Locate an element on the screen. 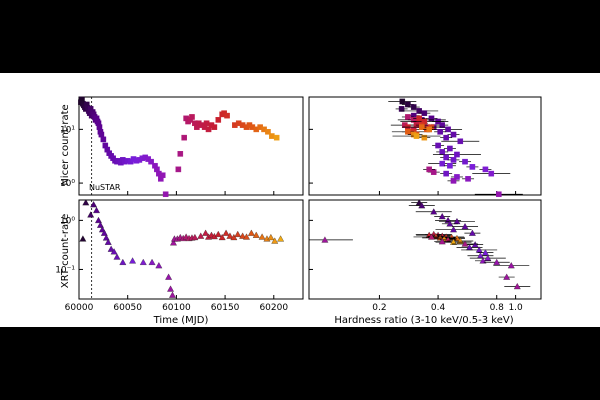  nicer-y-axis-label: Nicer count-rate is located at coordinates (65, 144).